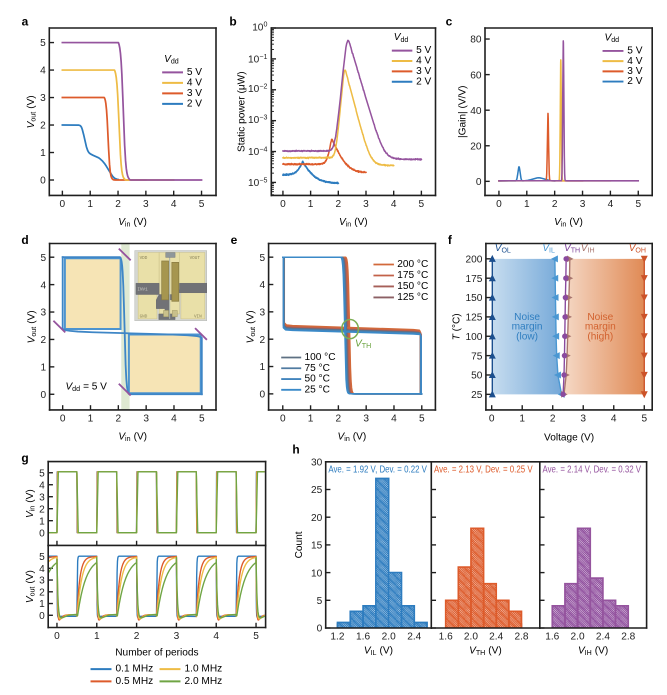 The height and width of the screenshot is (695, 667). What do you see at coordinates (412, 275) in the screenshot?
I see `svg-text: 175 °C` at bounding box center [412, 275].